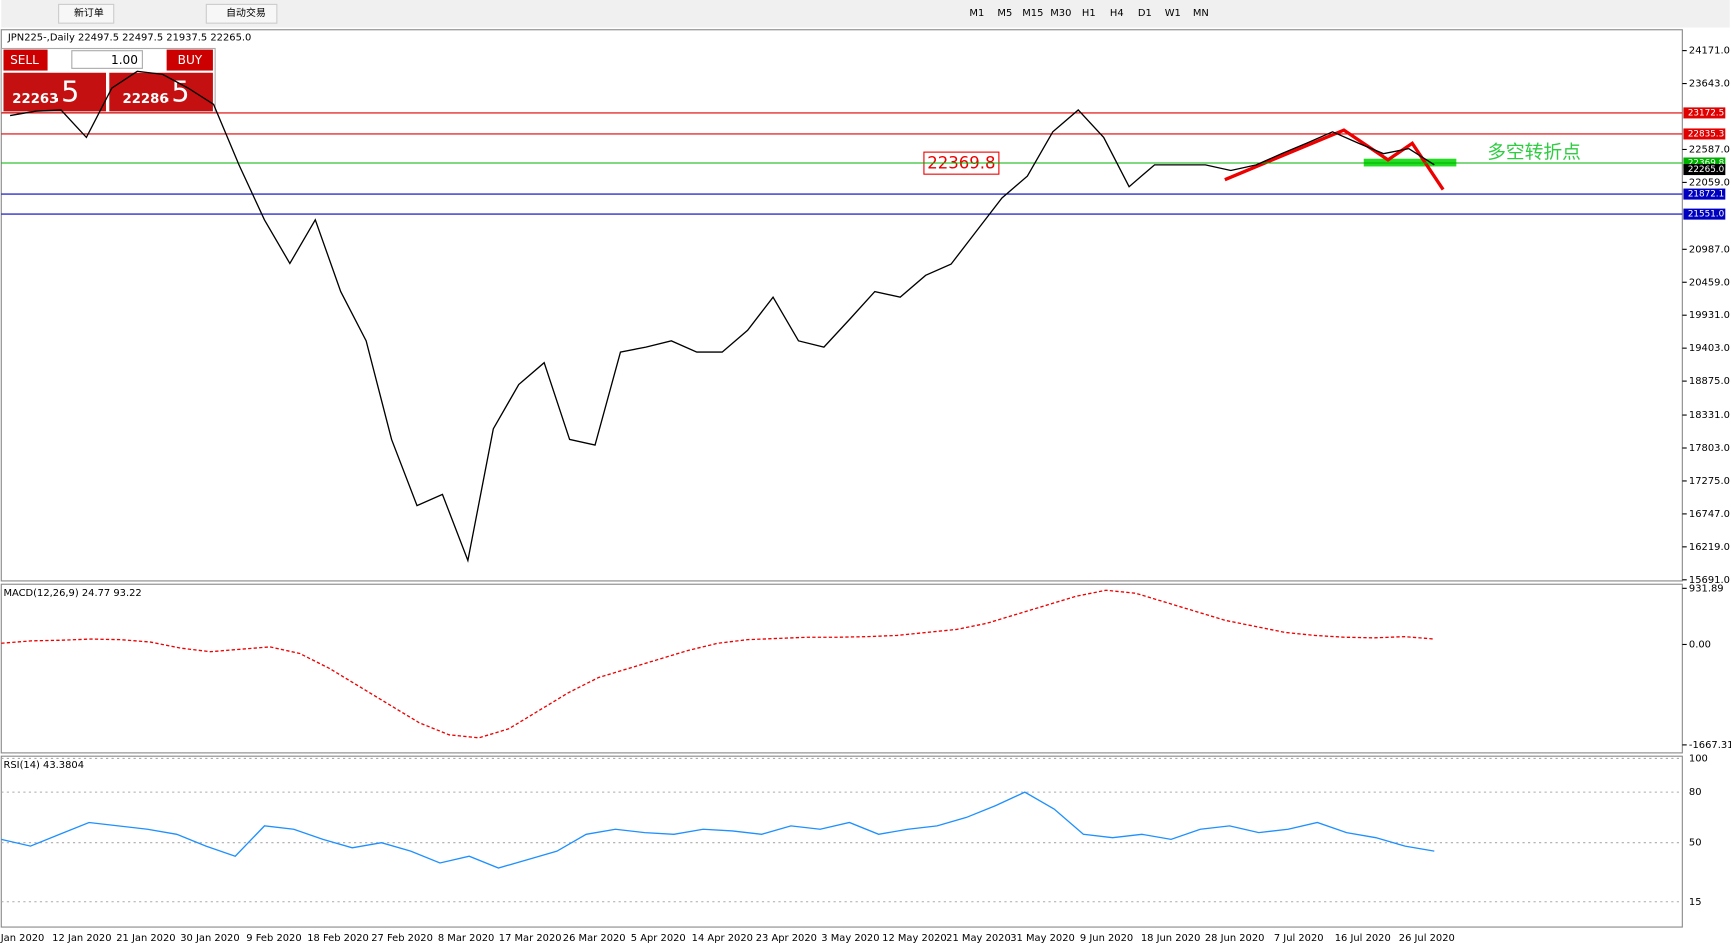 This screenshot has height=952, width=1731. What do you see at coordinates (1334, 159) in the screenshot?
I see `trend-arrow` at bounding box center [1334, 159].